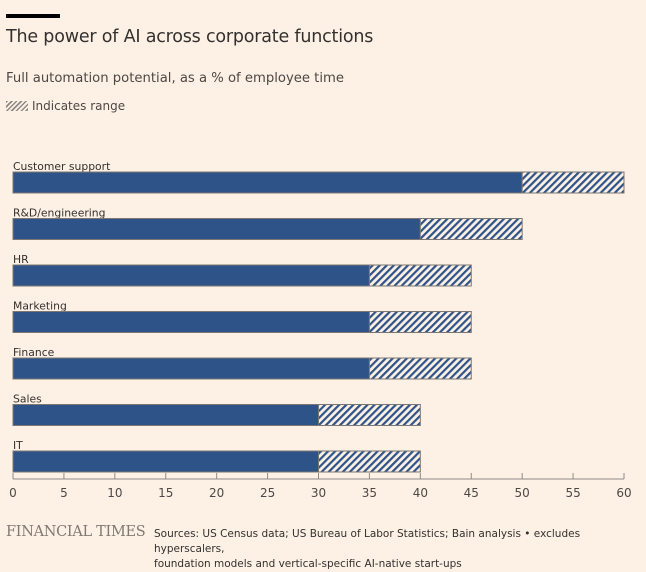  I want to click on x-tick-label: 50, so click(522, 493).